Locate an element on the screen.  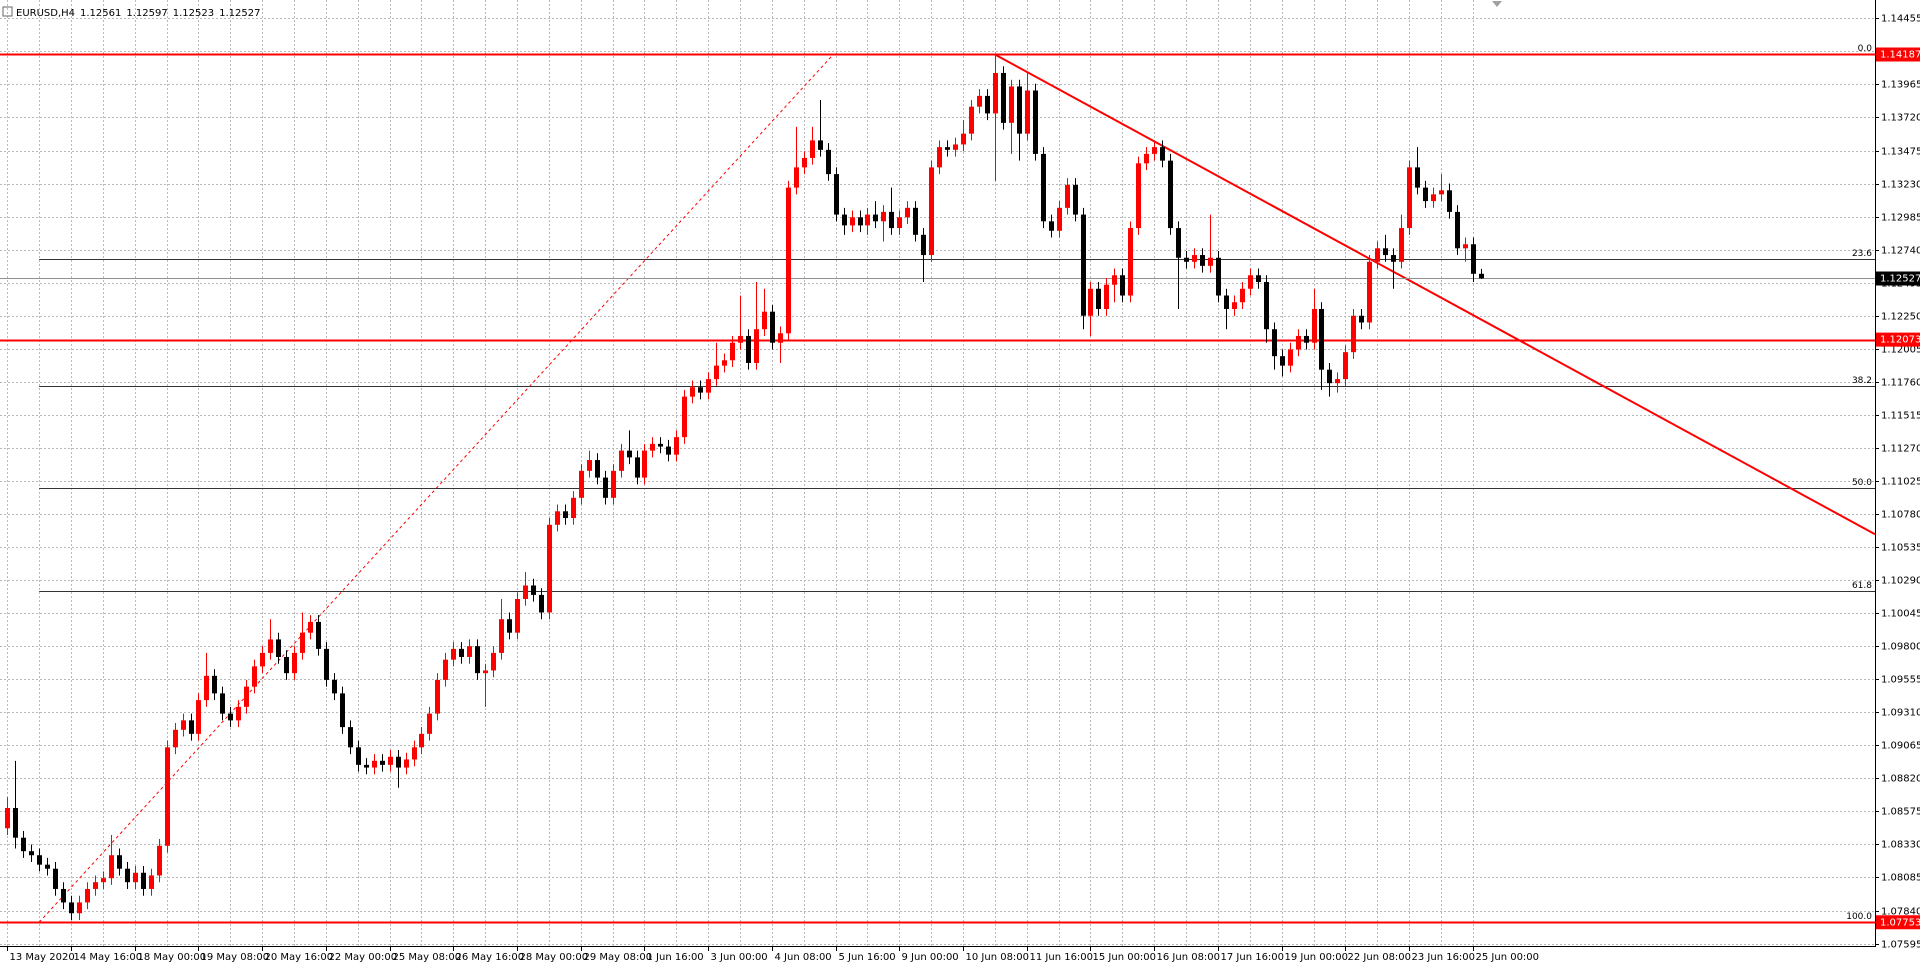
x-tick-label: 19 Jun 00:00 is located at coordinates (1317, 957).